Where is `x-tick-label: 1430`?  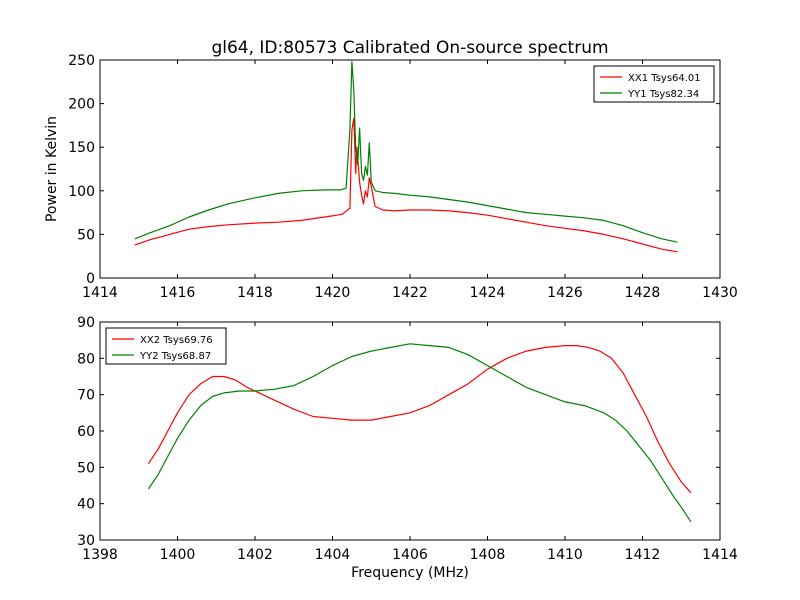 x-tick-label: 1430 is located at coordinates (720, 293).